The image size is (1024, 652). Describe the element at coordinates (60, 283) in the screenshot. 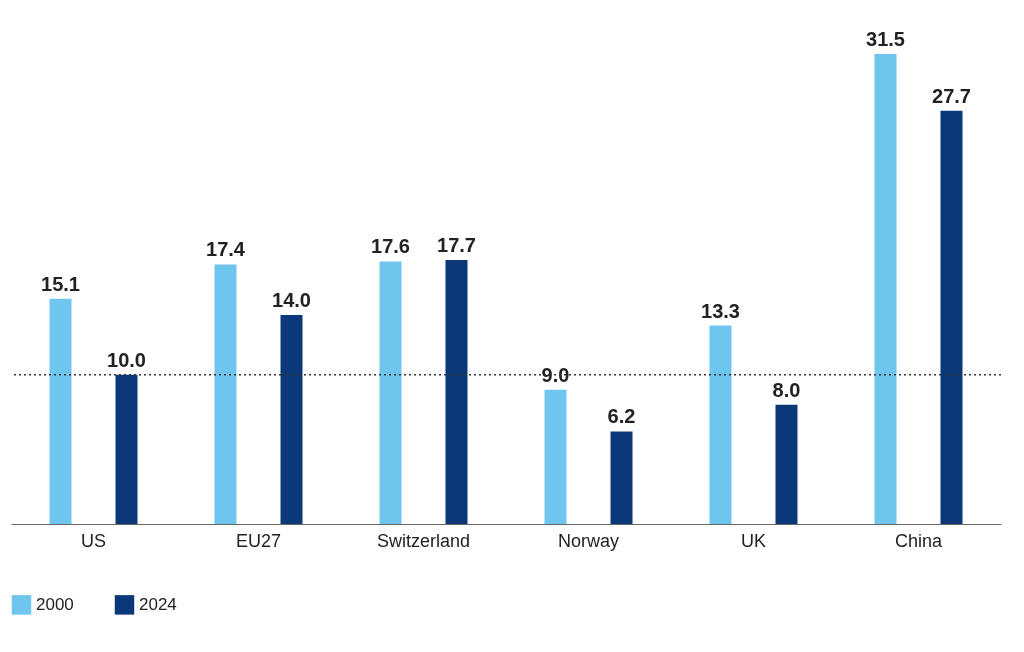

I see `data-label: 15.1` at that location.